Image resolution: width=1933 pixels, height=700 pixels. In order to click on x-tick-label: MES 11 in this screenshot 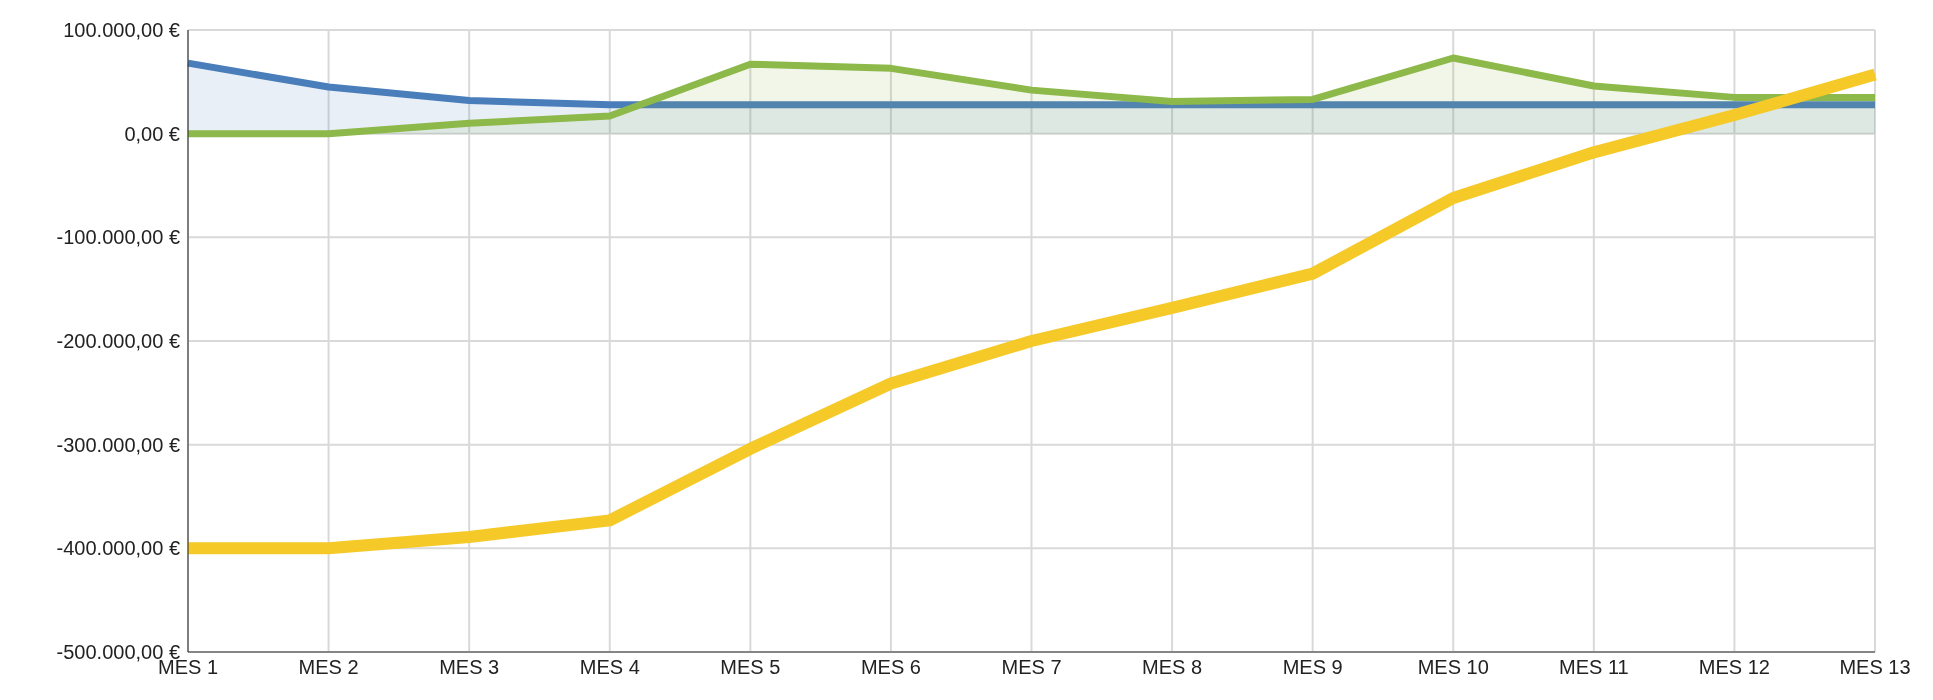, I will do `click(1594, 667)`.